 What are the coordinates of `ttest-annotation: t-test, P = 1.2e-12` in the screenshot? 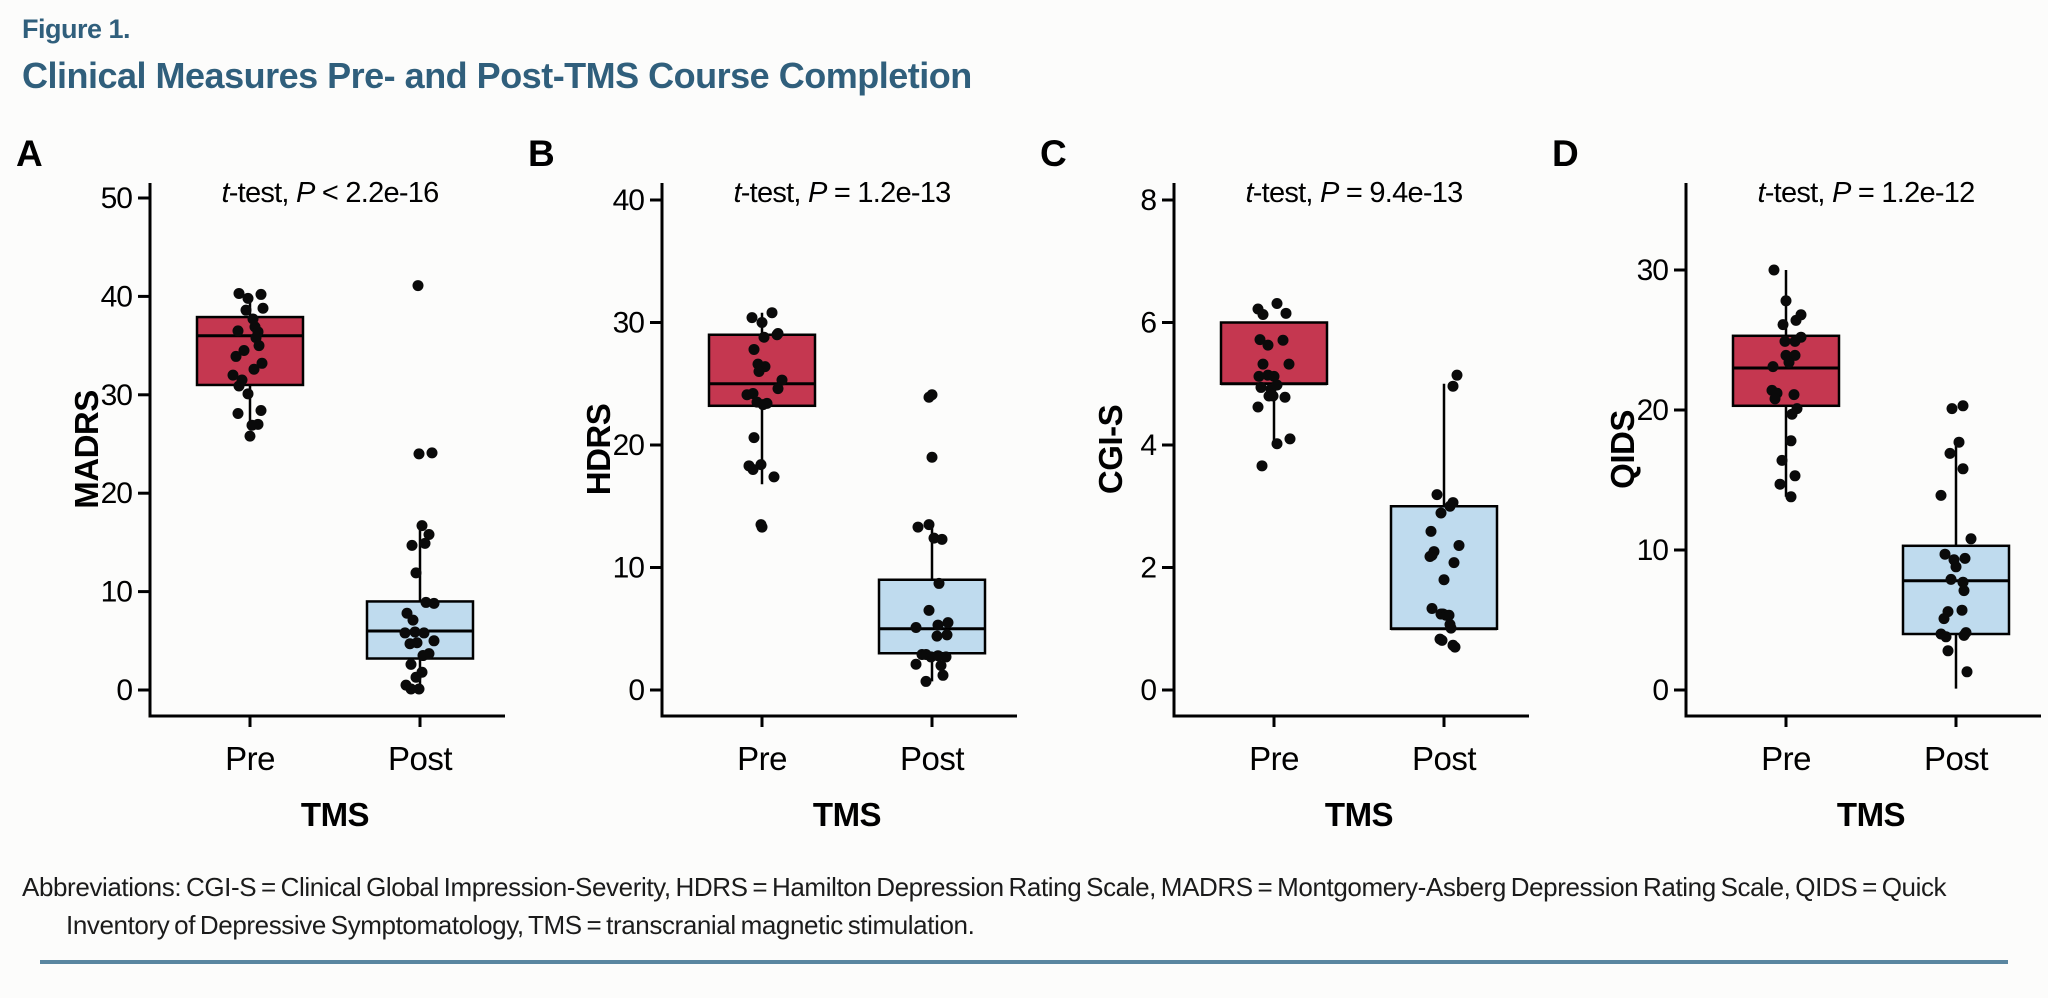 It's located at (1865, 193).